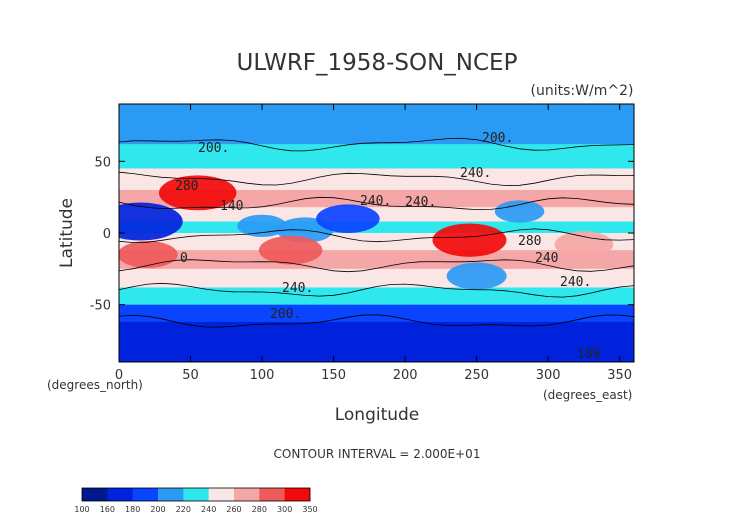 Image resolution: width=752 pixels, height=532 pixels. What do you see at coordinates (231, 206) in the screenshot?
I see `contour-label: 140` at bounding box center [231, 206].